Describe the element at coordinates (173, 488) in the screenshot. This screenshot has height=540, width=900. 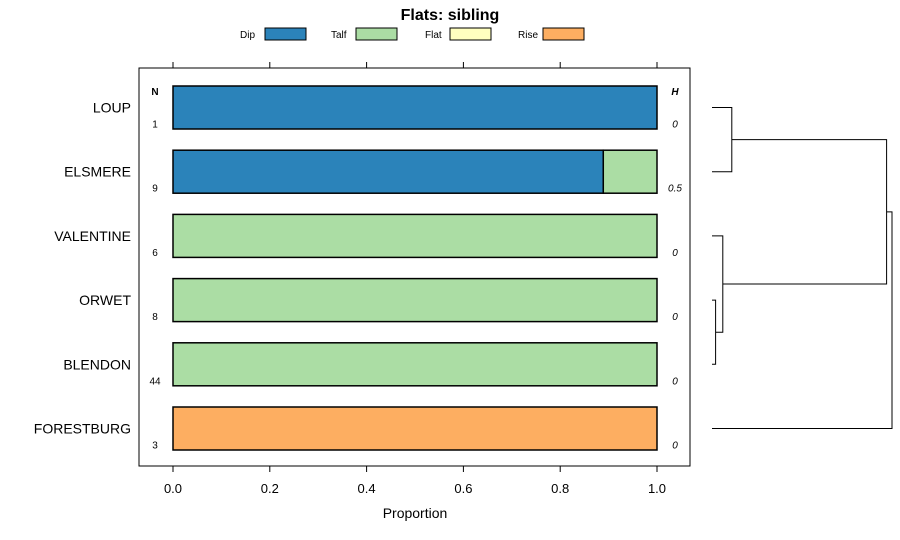
I see `x-tick-label-0: 0.0` at that location.